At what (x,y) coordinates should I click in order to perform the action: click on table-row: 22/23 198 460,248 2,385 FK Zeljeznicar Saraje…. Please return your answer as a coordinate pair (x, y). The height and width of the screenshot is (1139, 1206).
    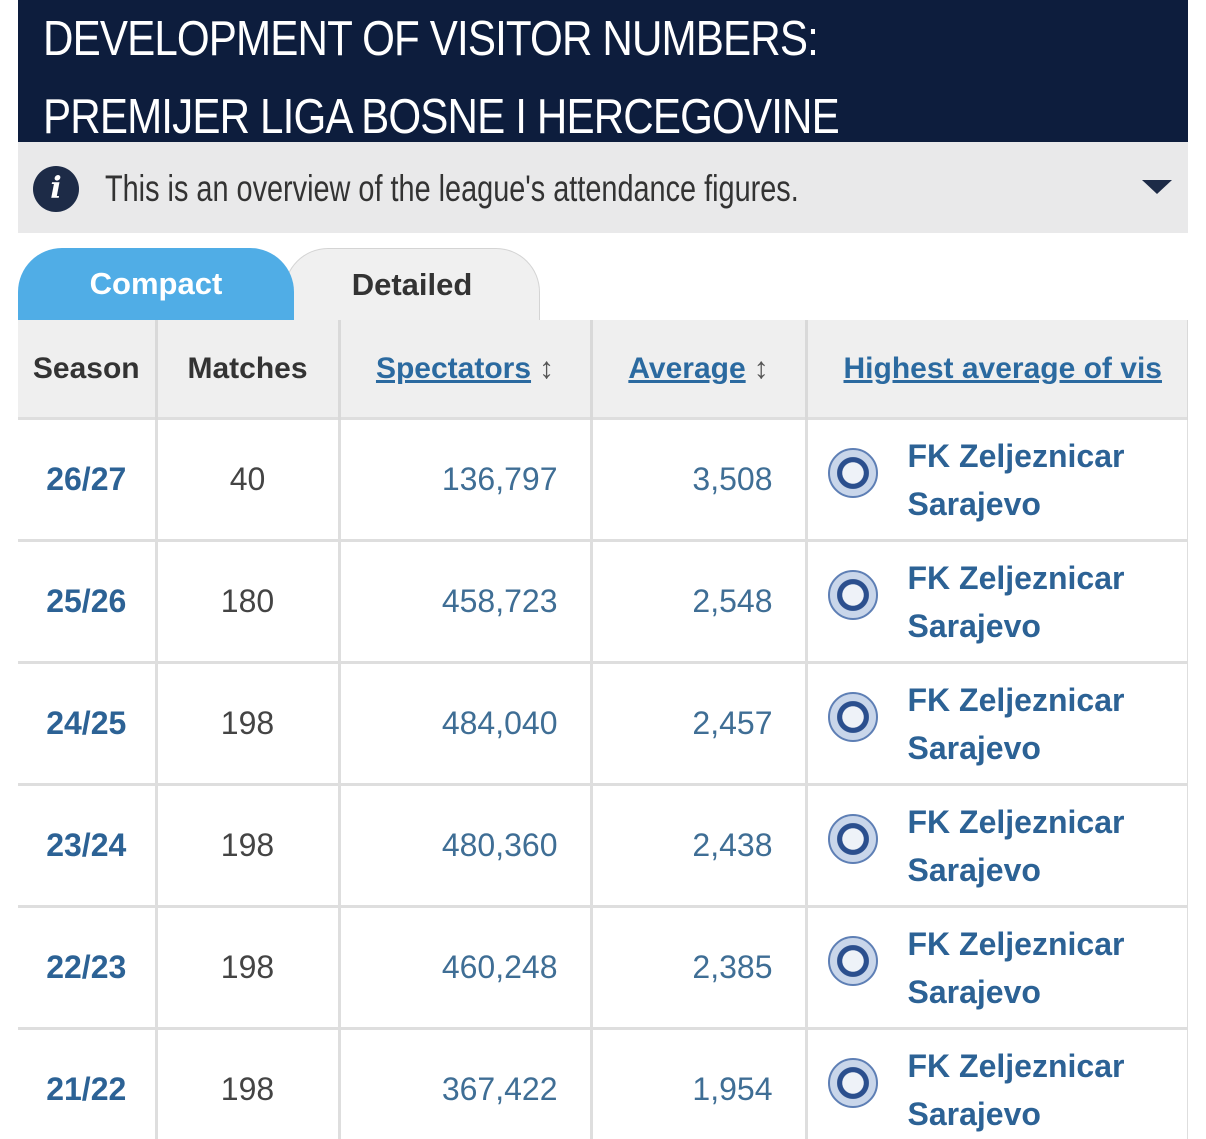
    Looking at the image, I should click on (603, 967).